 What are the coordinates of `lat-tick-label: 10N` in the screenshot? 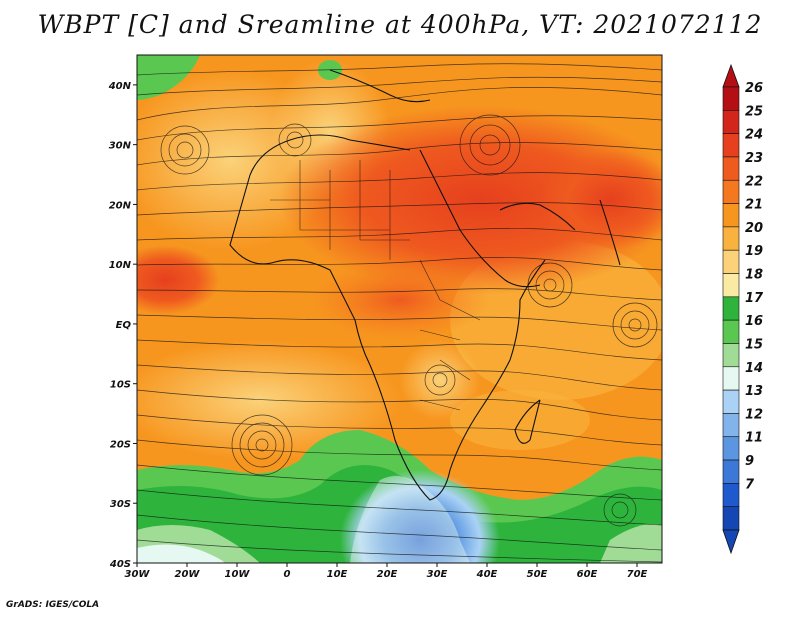 It's located at (120, 265).